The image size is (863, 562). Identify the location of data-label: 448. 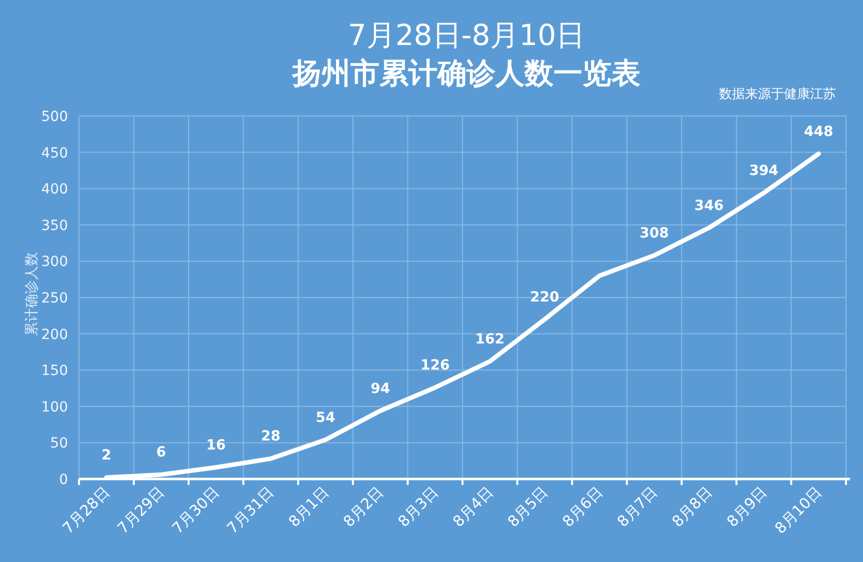
(819, 132).